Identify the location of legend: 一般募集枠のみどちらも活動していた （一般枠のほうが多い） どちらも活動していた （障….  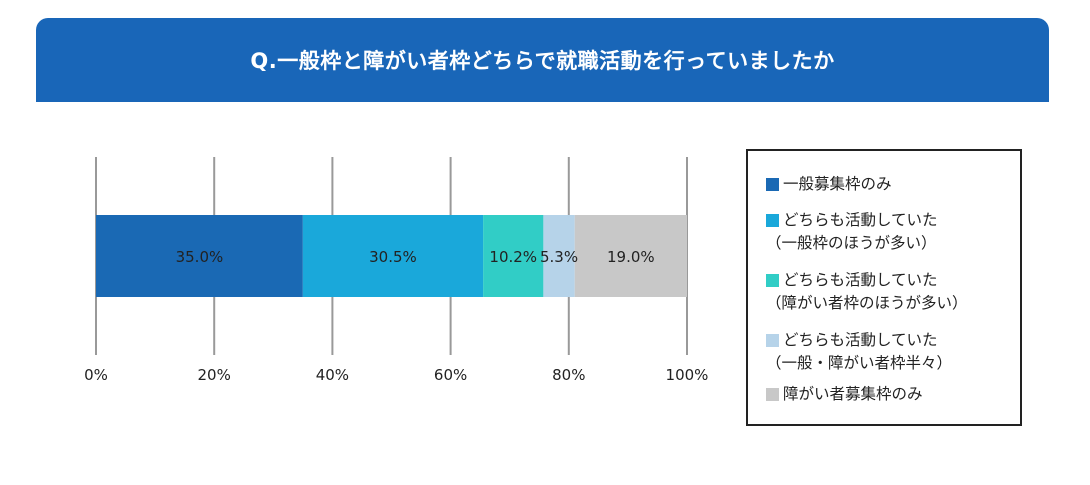
(884, 287).